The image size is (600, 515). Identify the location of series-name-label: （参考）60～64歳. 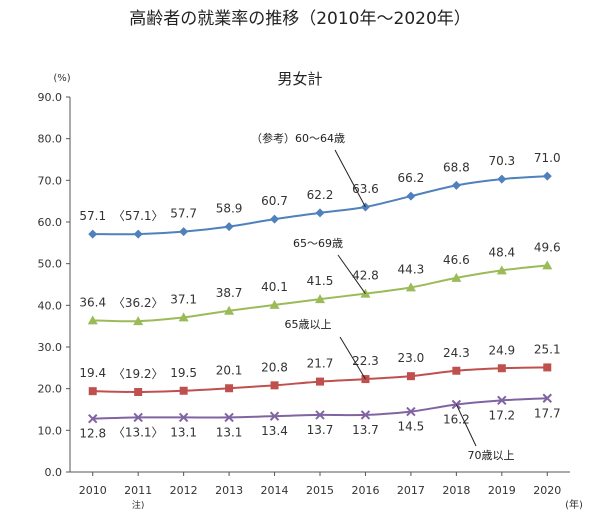
(298, 138).